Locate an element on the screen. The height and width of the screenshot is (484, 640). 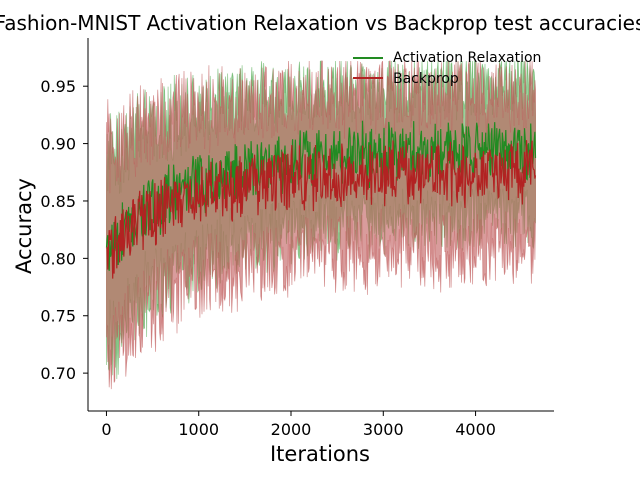
y-axis-label: Accuracy is located at coordinates (24, 226).